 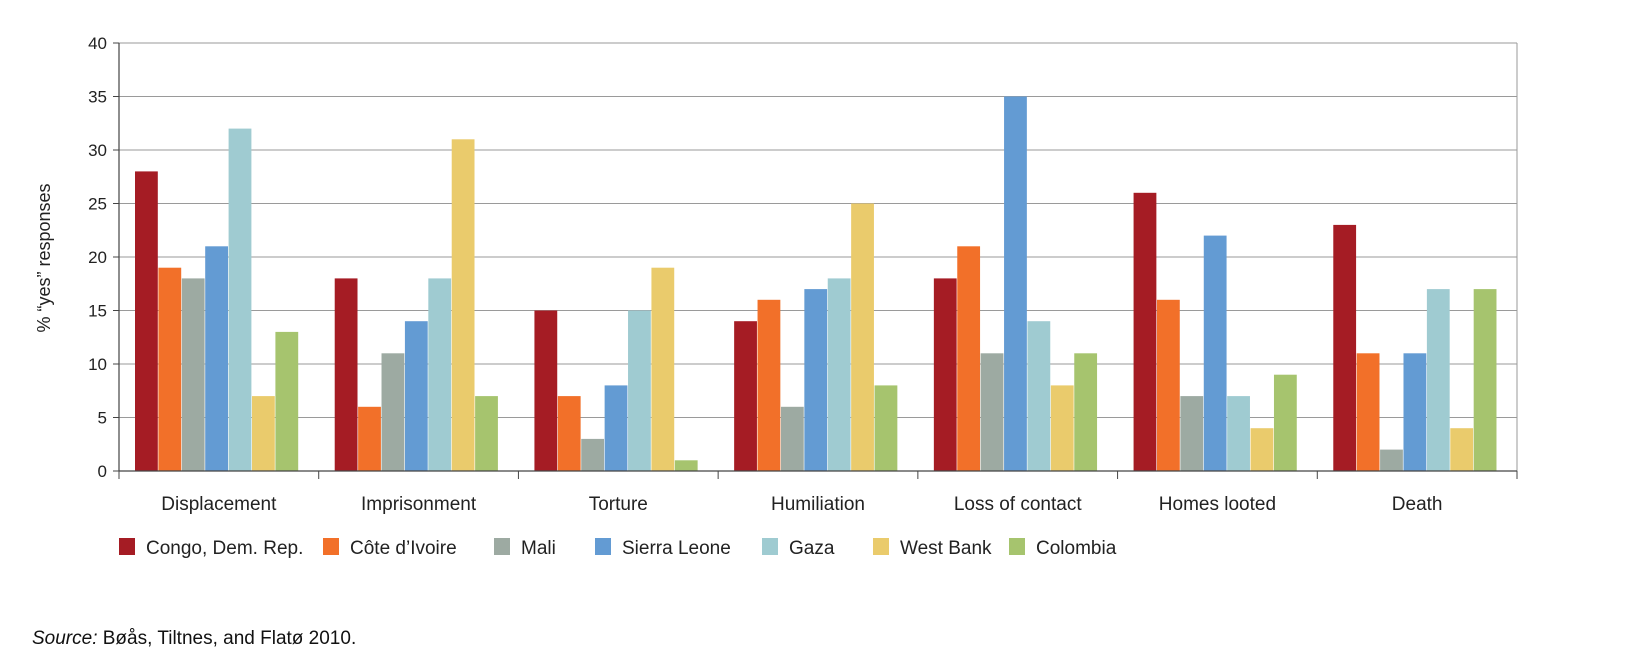 I want to click on legend-item: Congo, Dem. Rep., so click(x=211, y=548).